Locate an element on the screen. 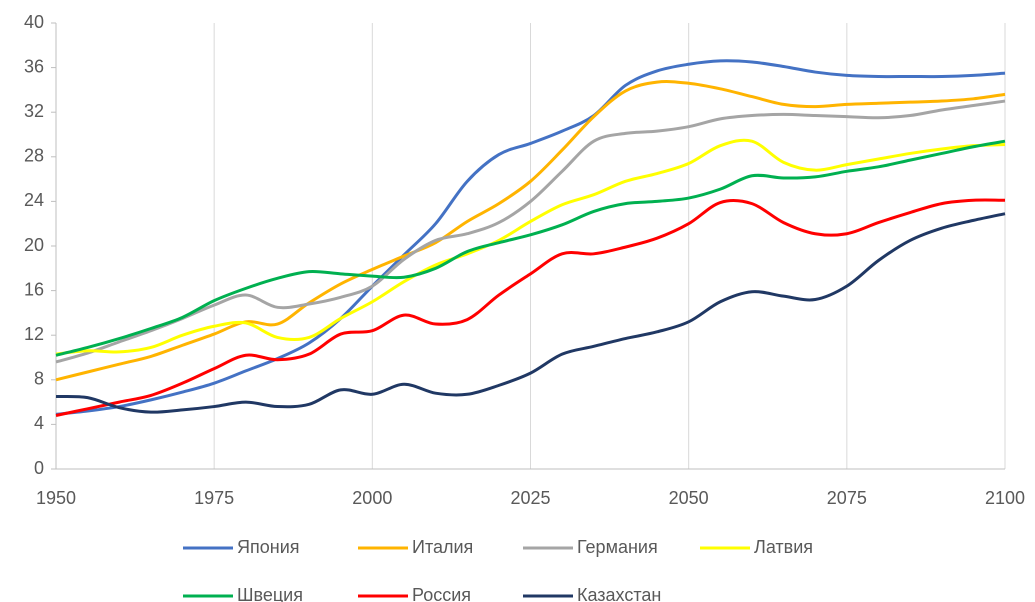 This screenshot has height=602, width=1035. x-tick-label: 1975 is located at coordinates (214, 498).